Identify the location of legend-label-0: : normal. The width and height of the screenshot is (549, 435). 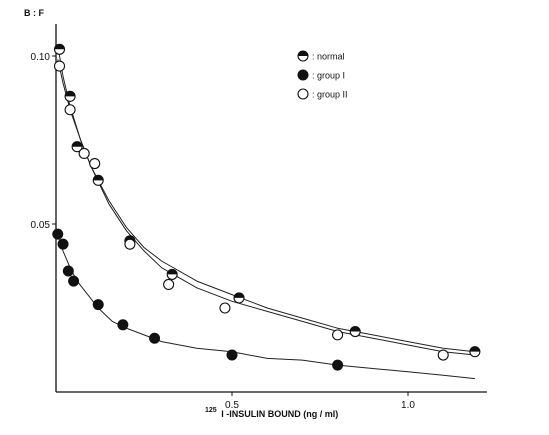
(328, 57).